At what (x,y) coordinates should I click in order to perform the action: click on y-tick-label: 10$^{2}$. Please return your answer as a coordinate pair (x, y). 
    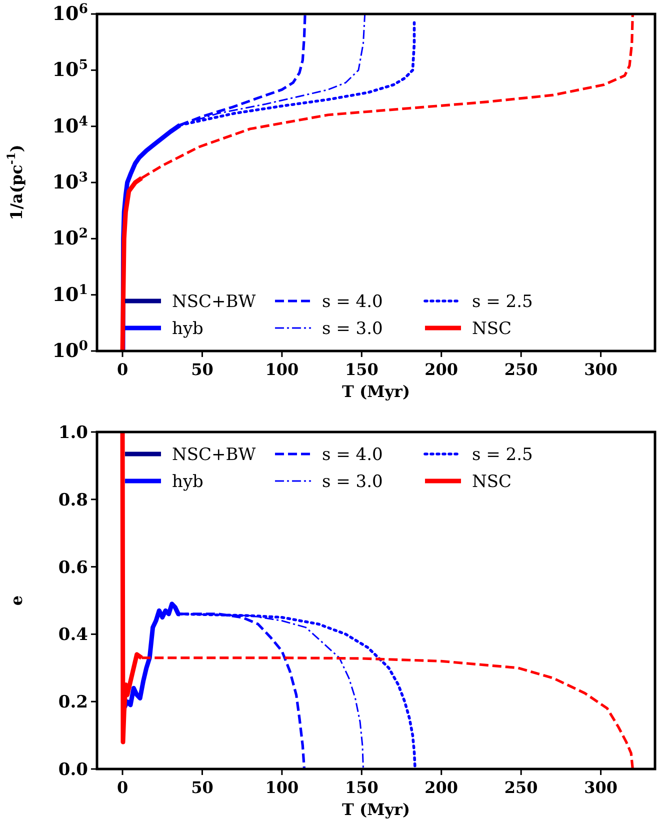
    Looking at the image, I should click on (70, 238).